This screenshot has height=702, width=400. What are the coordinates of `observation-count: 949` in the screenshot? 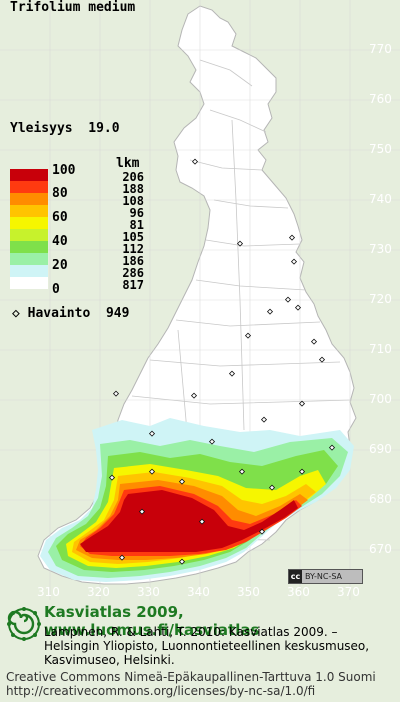 It's located at (117, 313).